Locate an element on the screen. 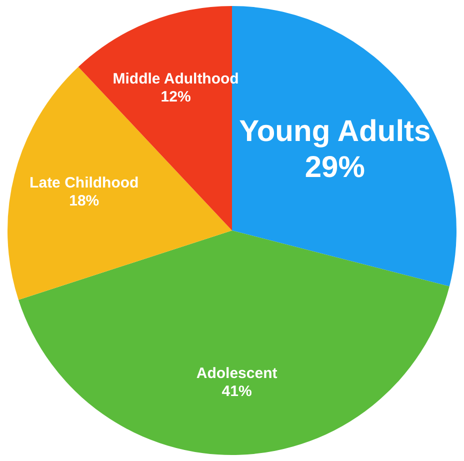 The height and width of the screenshot is (461, 464). data-label: 18% is located at coordinates (84, 201).